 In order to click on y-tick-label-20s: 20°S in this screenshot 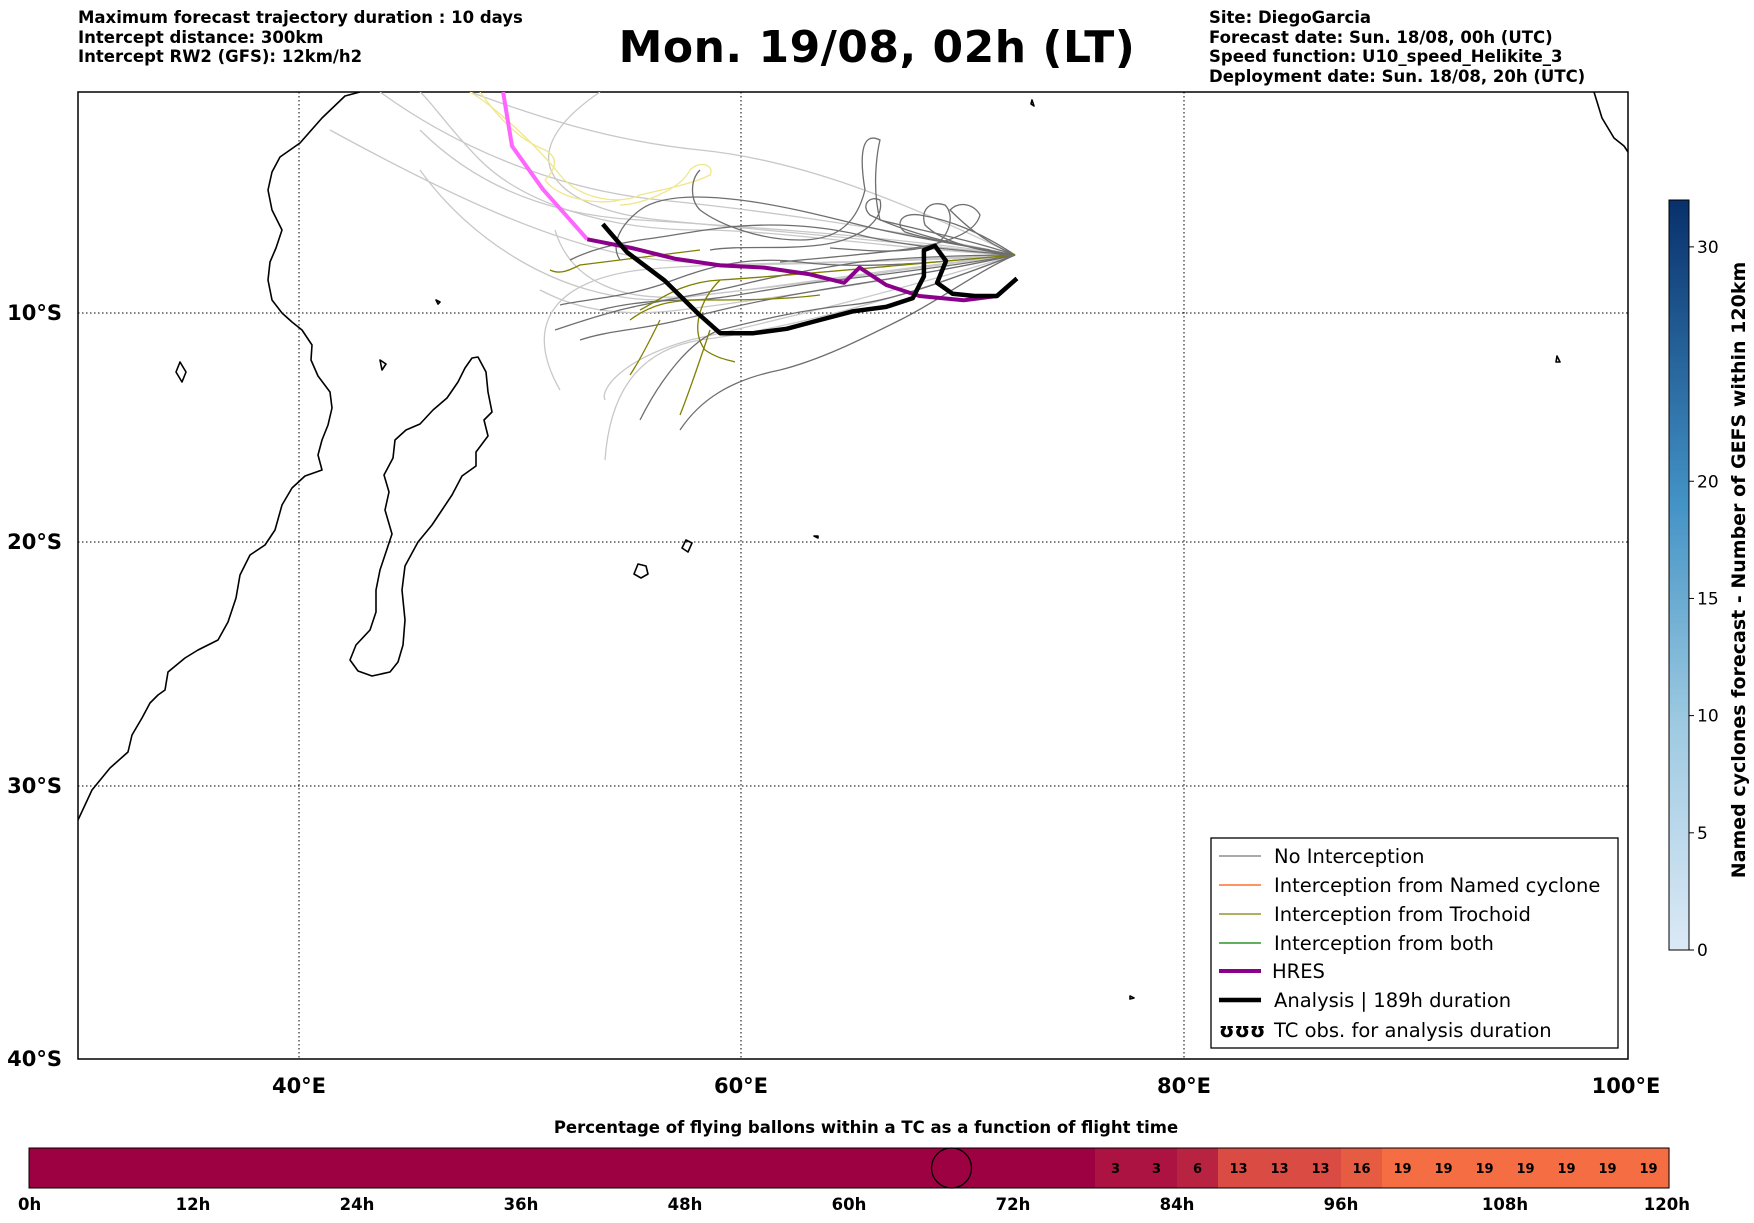, I will do `click(34, 542)`.